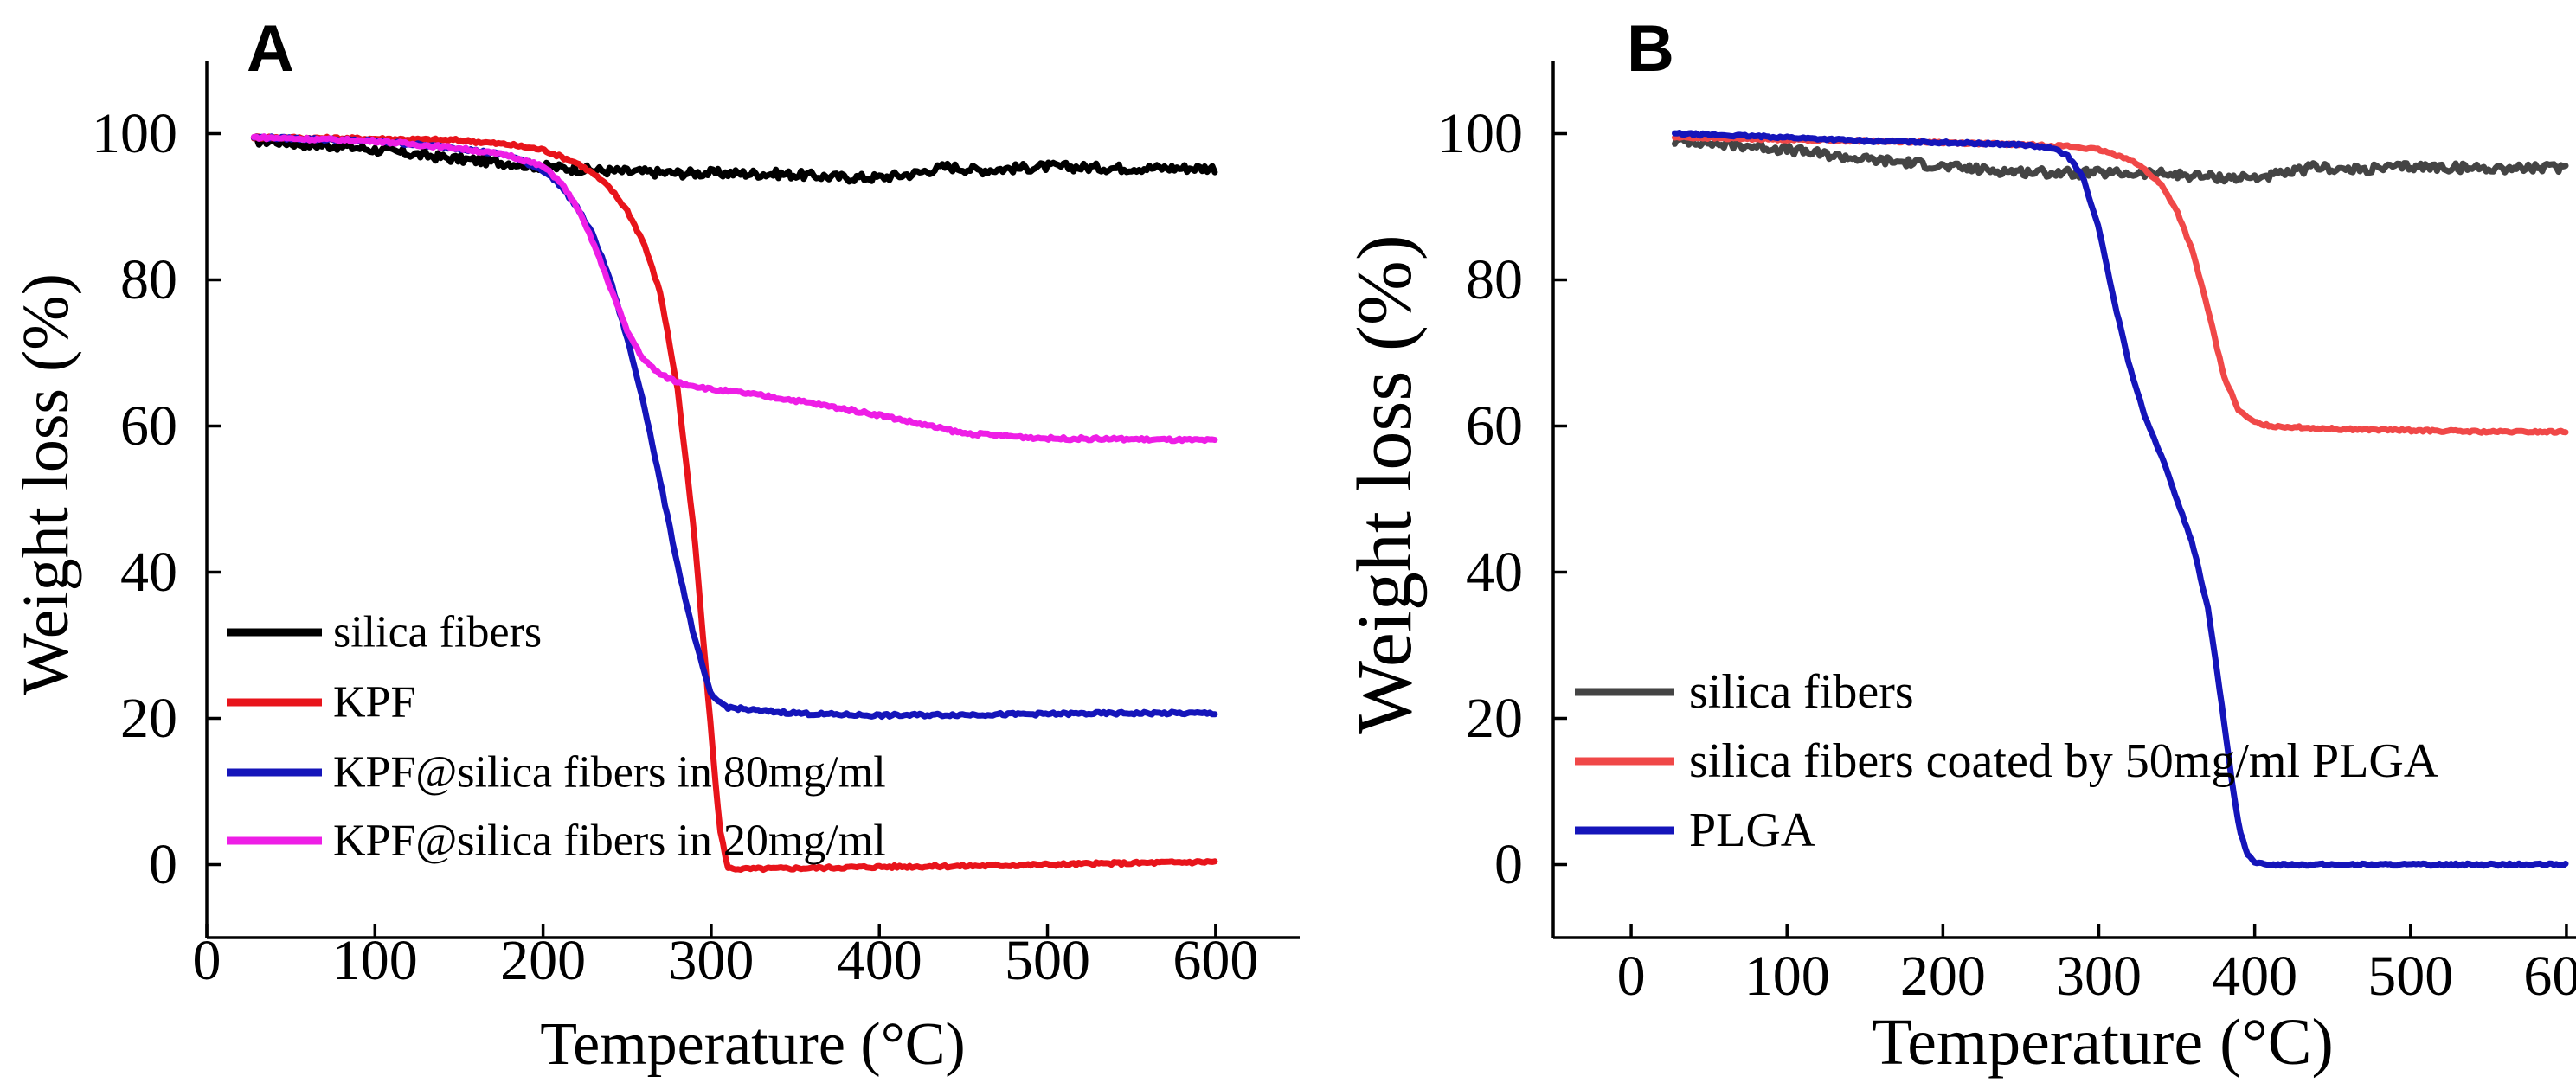 This screenshot has height=1089, width=2576. Describe the element at coordinates (2410, 977) in the screenshot. I see `panel-b-x-tick-label: 500` at that location.